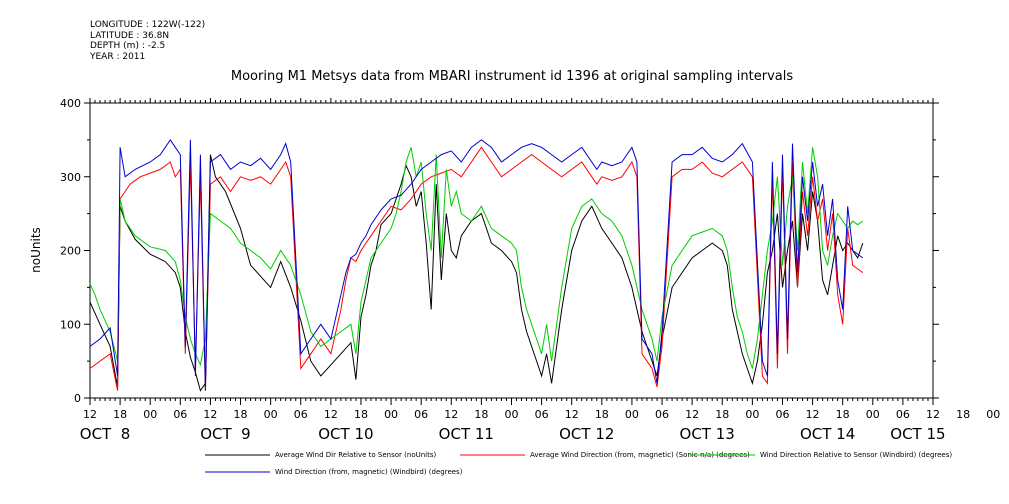 This screenshot has width=1009, height=504. I want to click on x-day-label: OCT 9, so click(225, 434).